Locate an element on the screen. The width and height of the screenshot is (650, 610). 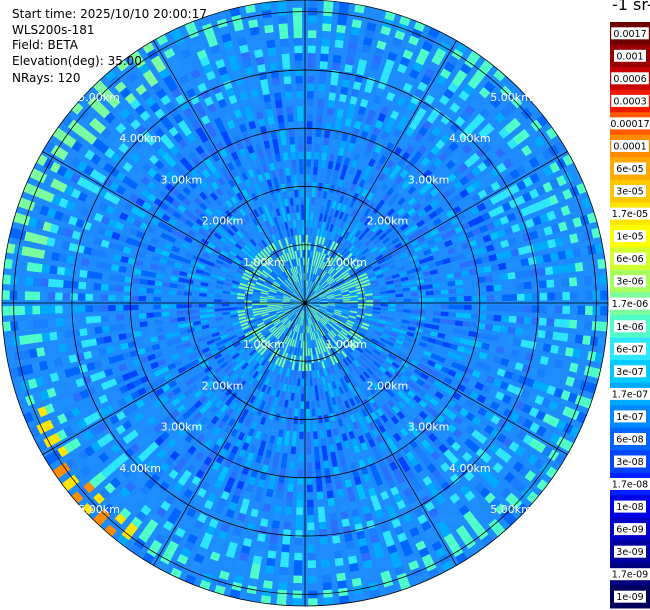
colorbar-tick-label: 0.0006 is located at coordinates (629, 79).